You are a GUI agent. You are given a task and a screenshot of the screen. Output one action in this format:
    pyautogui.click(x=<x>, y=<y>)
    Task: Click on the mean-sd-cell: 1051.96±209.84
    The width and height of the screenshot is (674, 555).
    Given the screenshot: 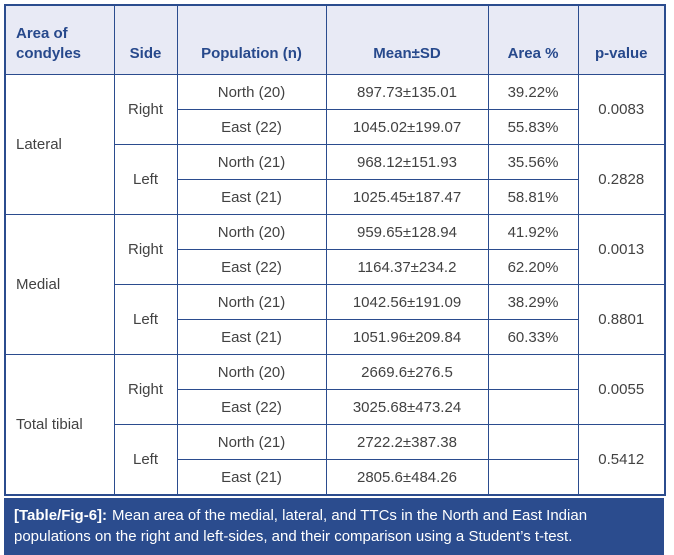 What is the action you would take?
    pyautogui.click(x=407, y=337)
    